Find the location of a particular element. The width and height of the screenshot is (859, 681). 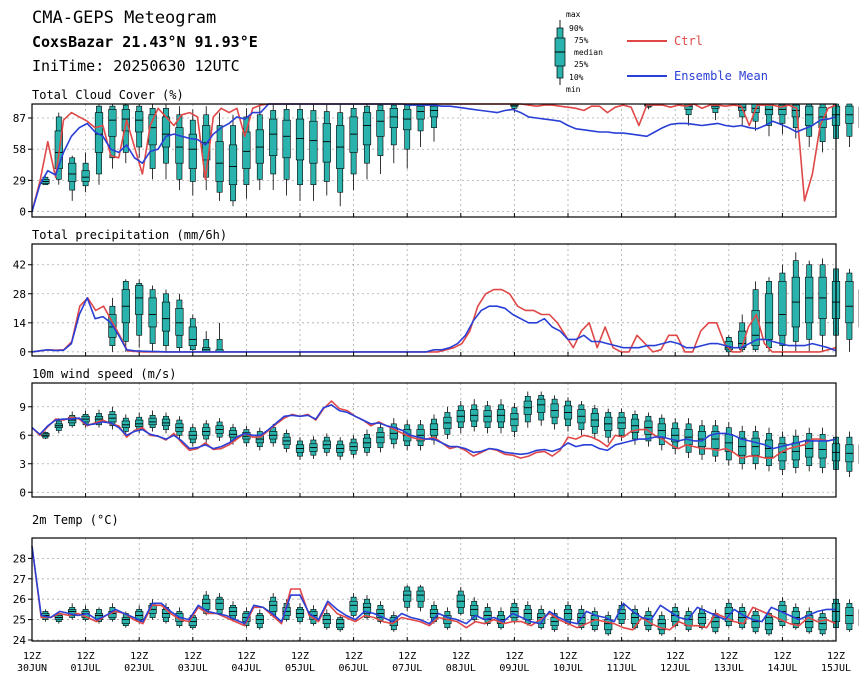

y-tick-label: 3 is located at coordinates (22, 464).